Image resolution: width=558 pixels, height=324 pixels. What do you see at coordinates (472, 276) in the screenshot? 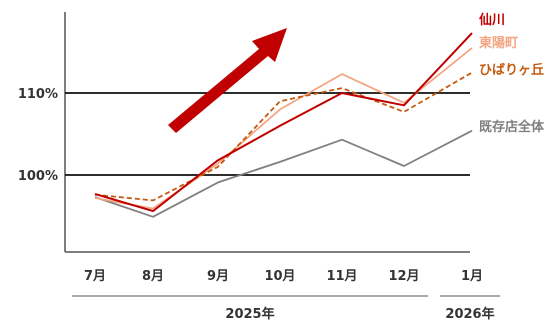
I see `x-tick-label: 1月` at bounding box center [472, 276].